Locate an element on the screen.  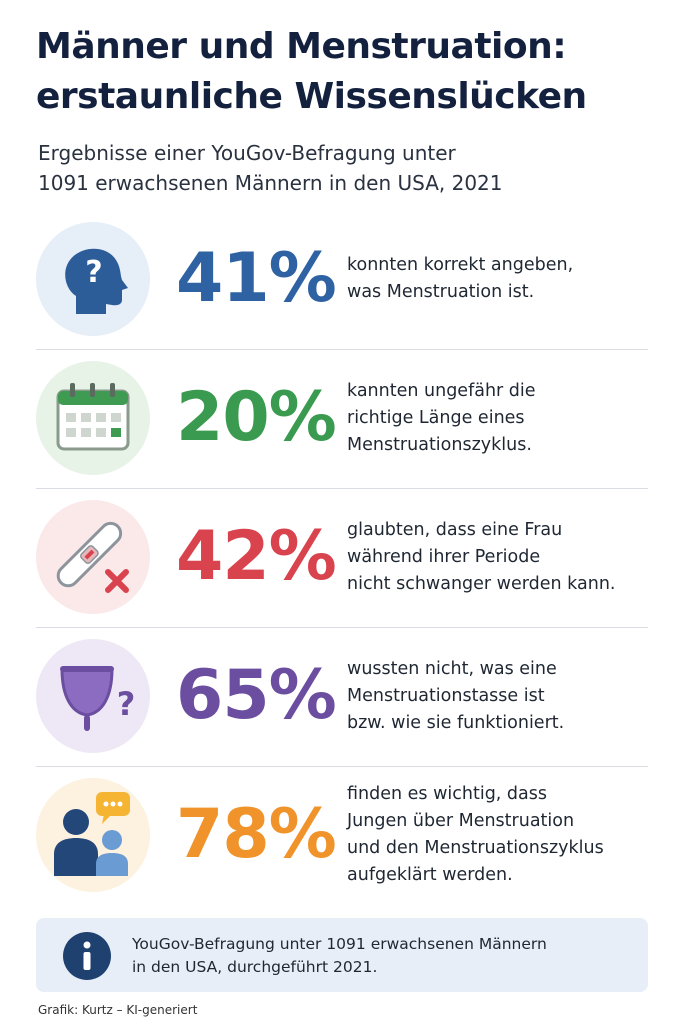
title-line: Männer und Menstruation: is located at coordinates (301, 46).